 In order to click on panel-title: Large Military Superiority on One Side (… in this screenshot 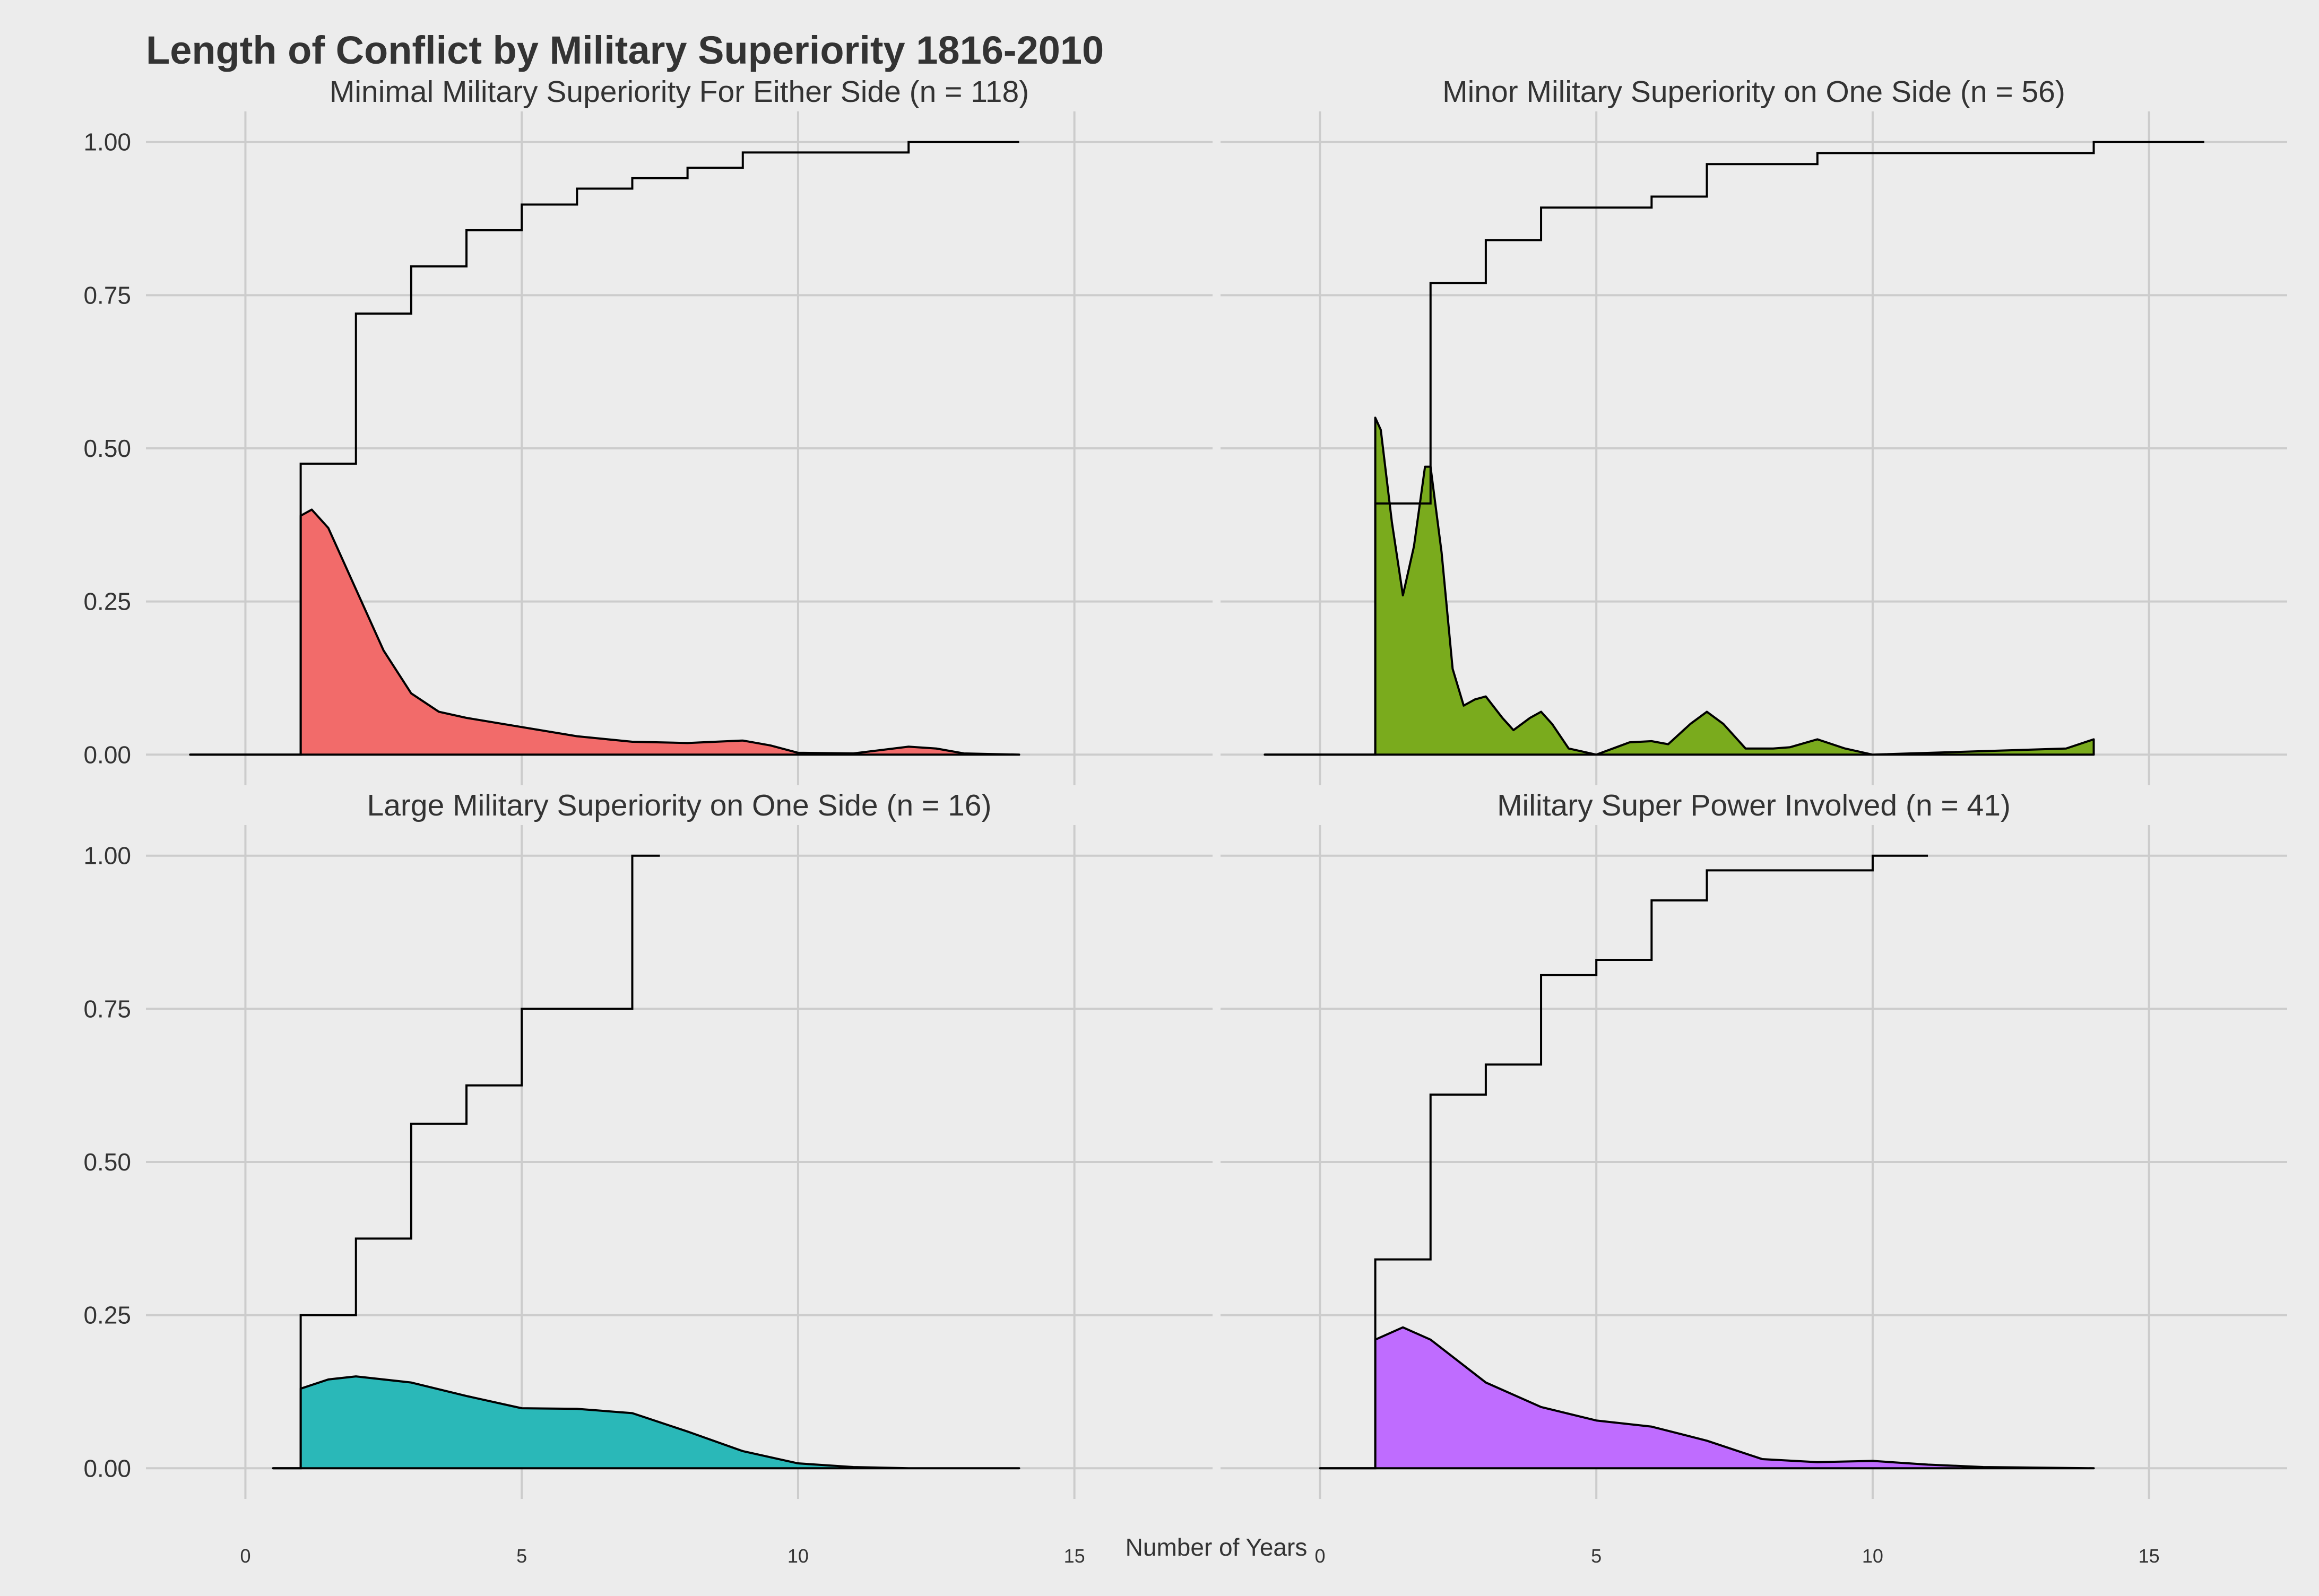, I will do `click(679, 805)`.